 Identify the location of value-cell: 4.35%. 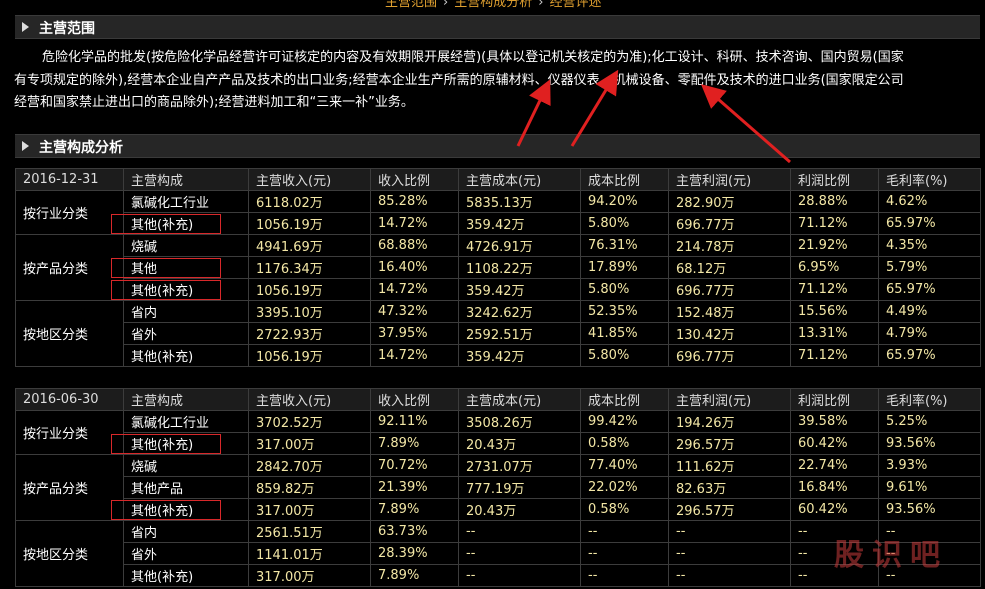
(929, 245).